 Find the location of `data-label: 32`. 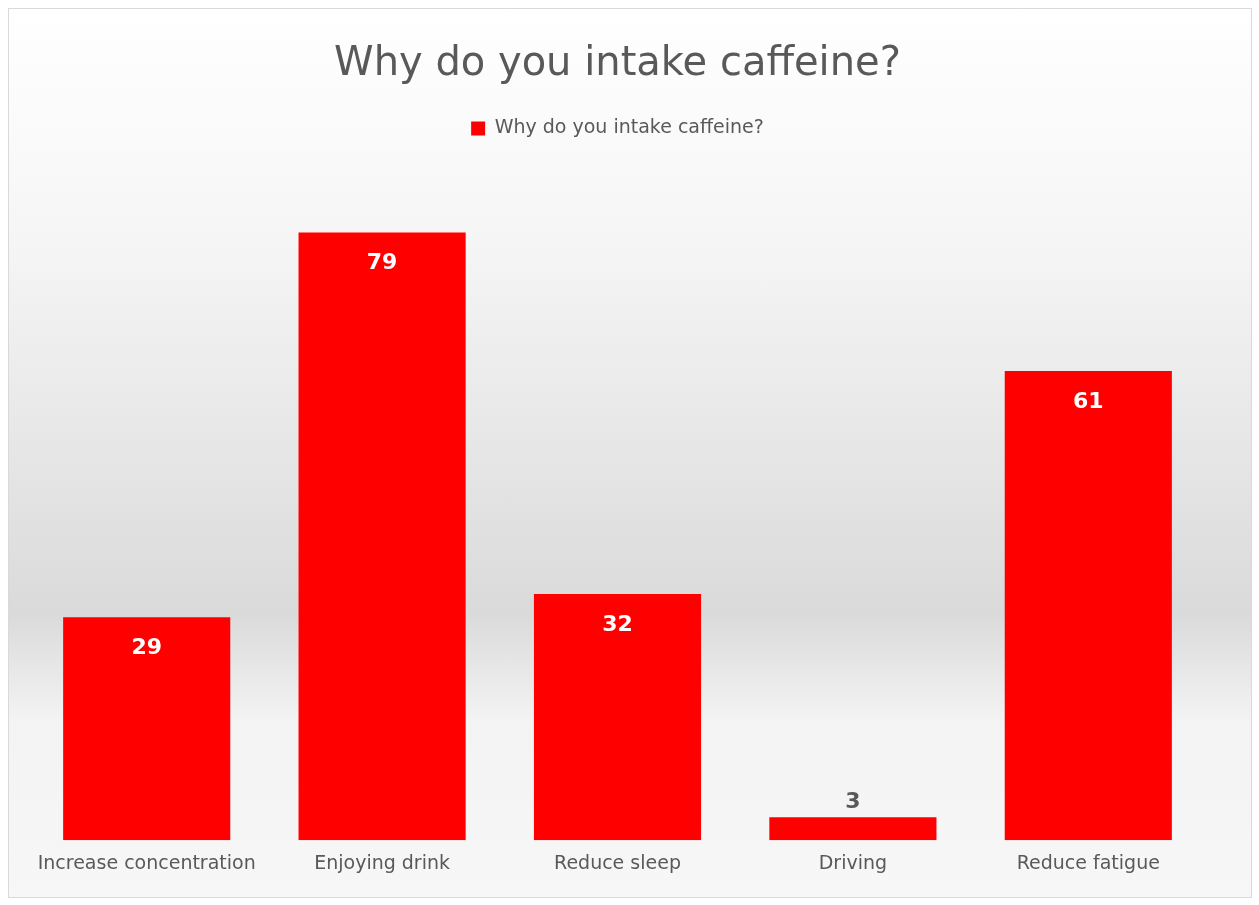

data-label: 32 is located at coordinates (617, 623).